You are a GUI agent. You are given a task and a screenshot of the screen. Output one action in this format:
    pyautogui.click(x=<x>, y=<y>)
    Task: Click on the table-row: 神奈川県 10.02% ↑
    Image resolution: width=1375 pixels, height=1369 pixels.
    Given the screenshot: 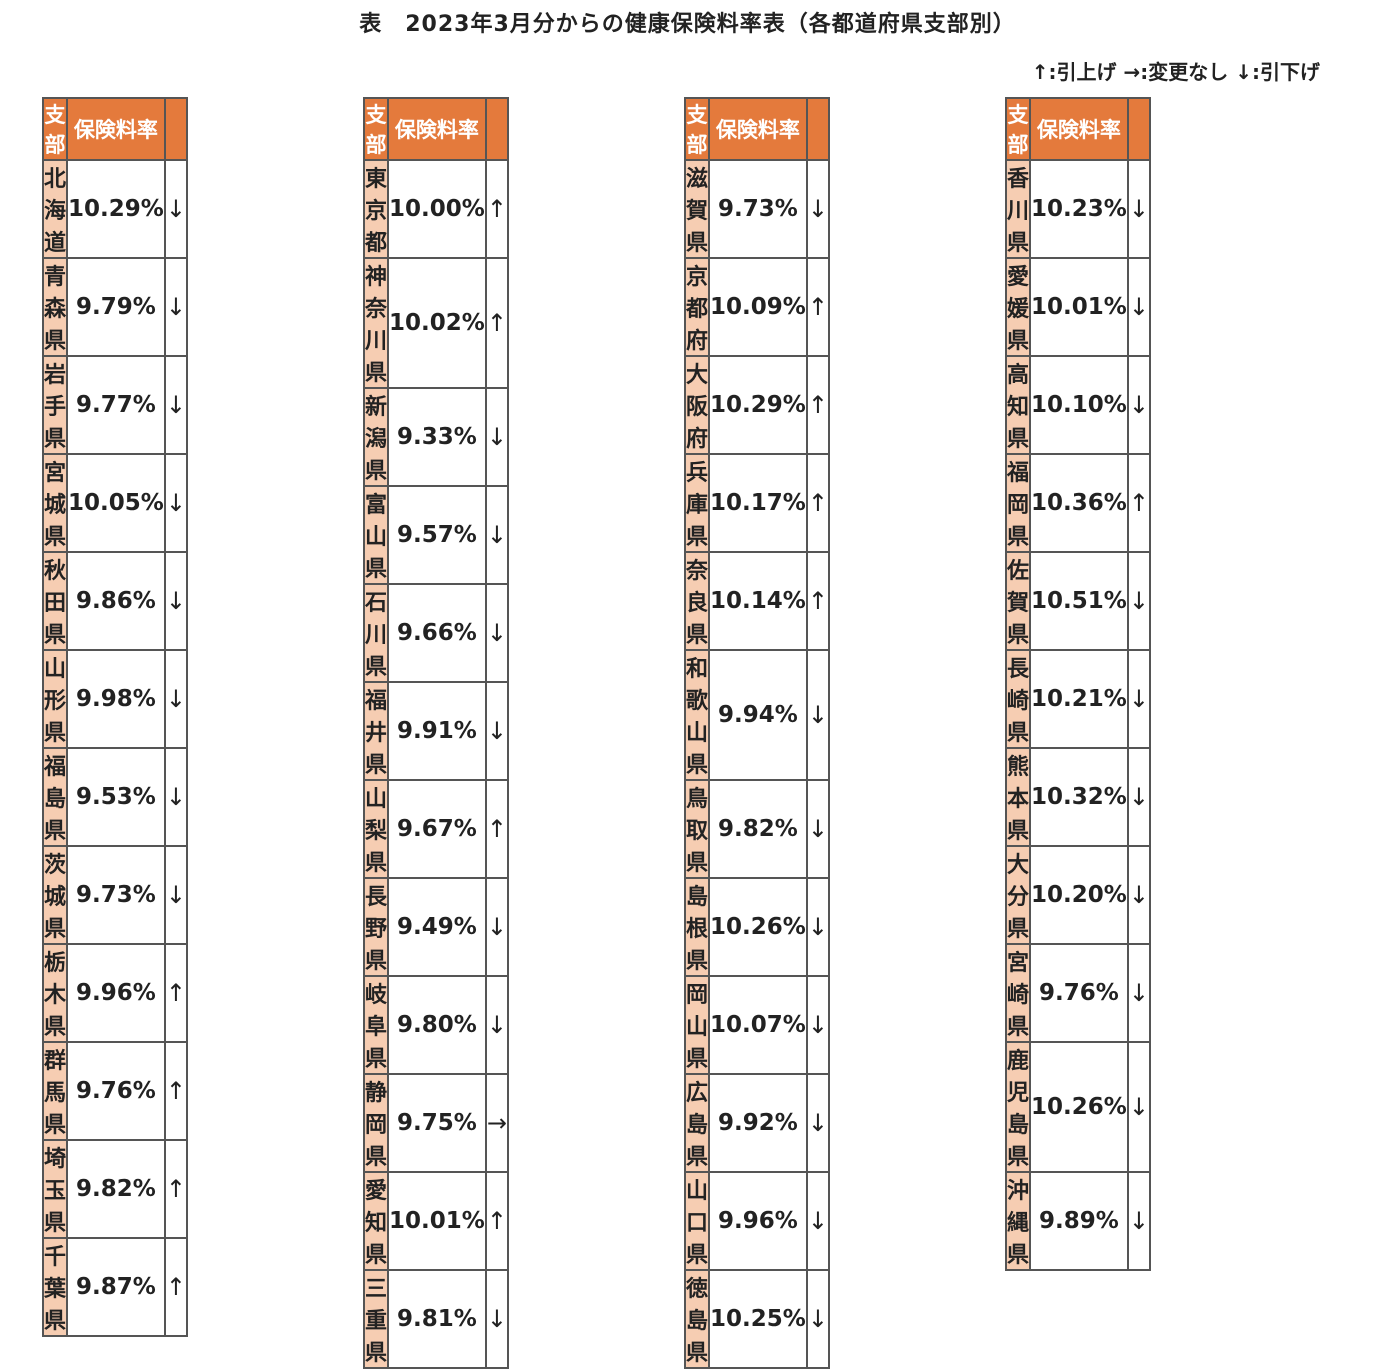 What is the action you would take?
    pyautogui.click(x=435, y=323)
    